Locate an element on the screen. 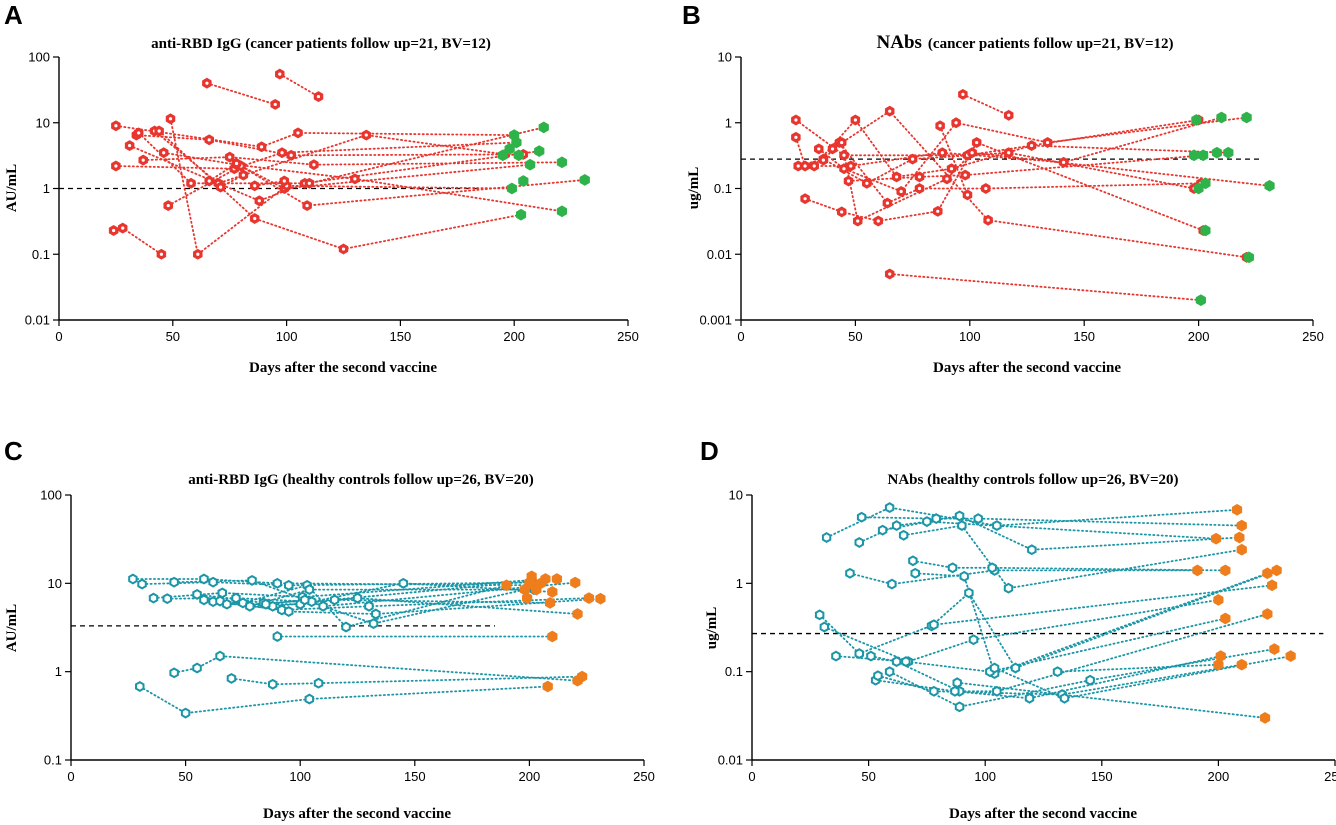  p2-y-tick-label: 10 is located at coordinates (725, 57).